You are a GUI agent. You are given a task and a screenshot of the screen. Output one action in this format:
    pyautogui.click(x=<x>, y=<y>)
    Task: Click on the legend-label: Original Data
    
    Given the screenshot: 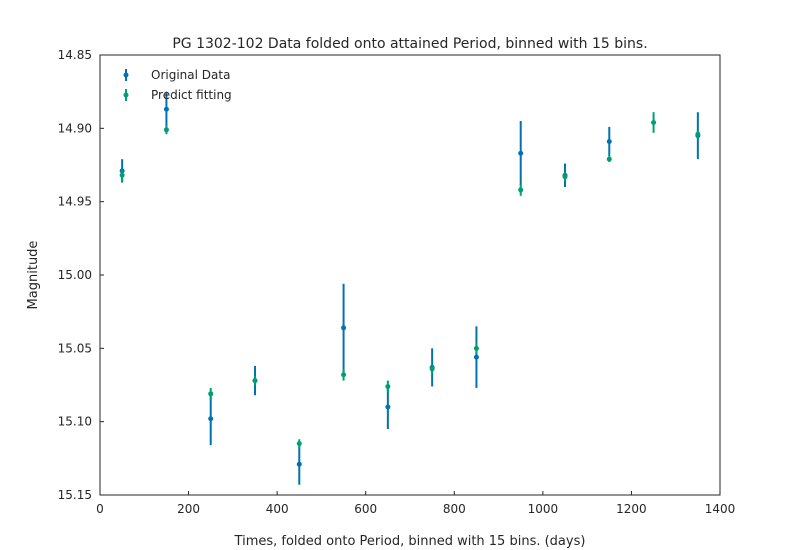 What is the action you would take?
    pyautogui.click(x=190, y=75)
    